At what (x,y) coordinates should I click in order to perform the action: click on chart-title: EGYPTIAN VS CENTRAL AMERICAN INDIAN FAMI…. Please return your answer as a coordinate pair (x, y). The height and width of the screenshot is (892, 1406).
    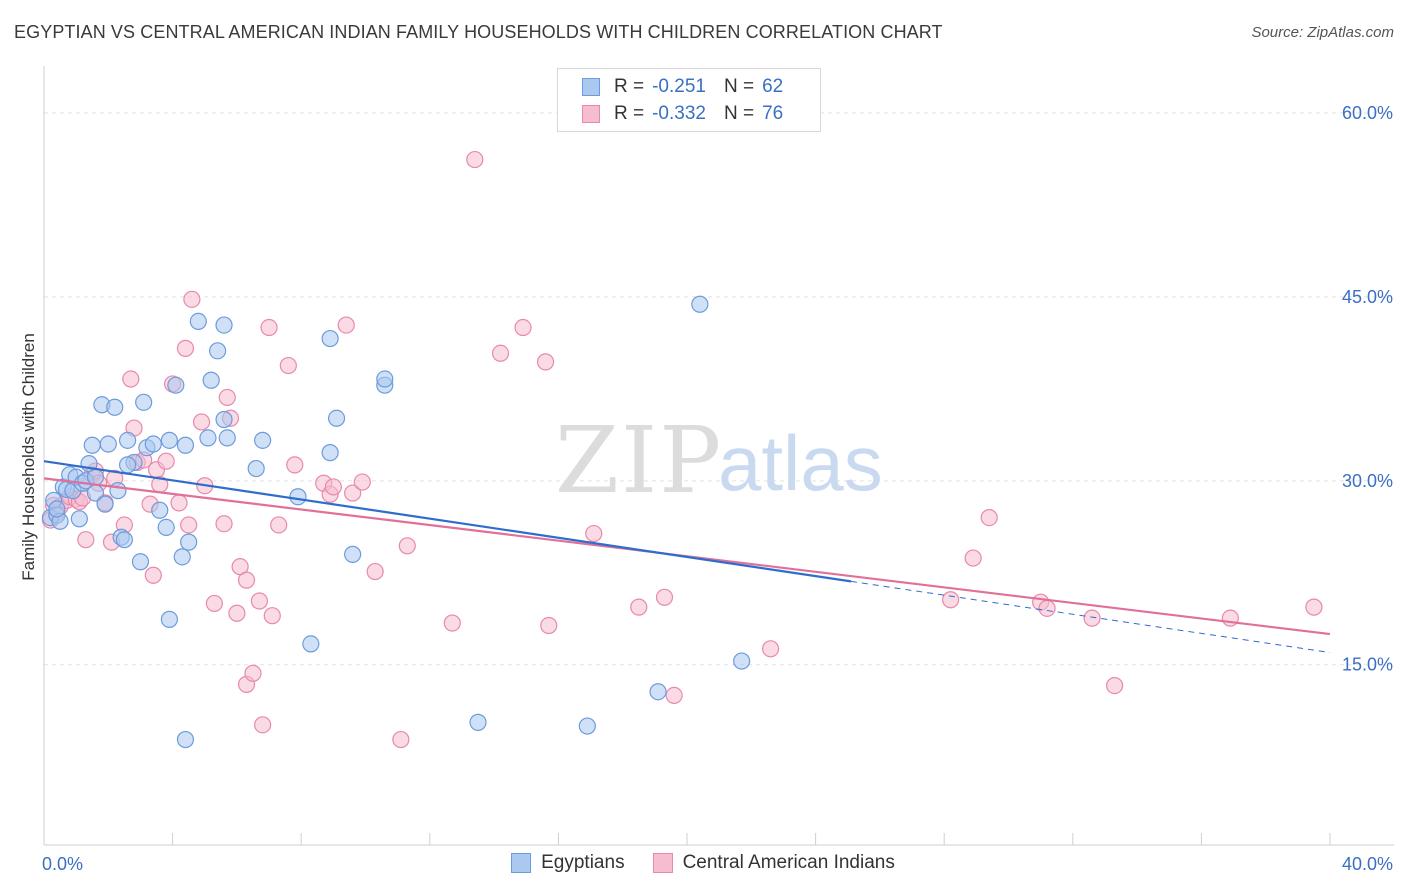
    Looking at the image, I should click on (478, 32).